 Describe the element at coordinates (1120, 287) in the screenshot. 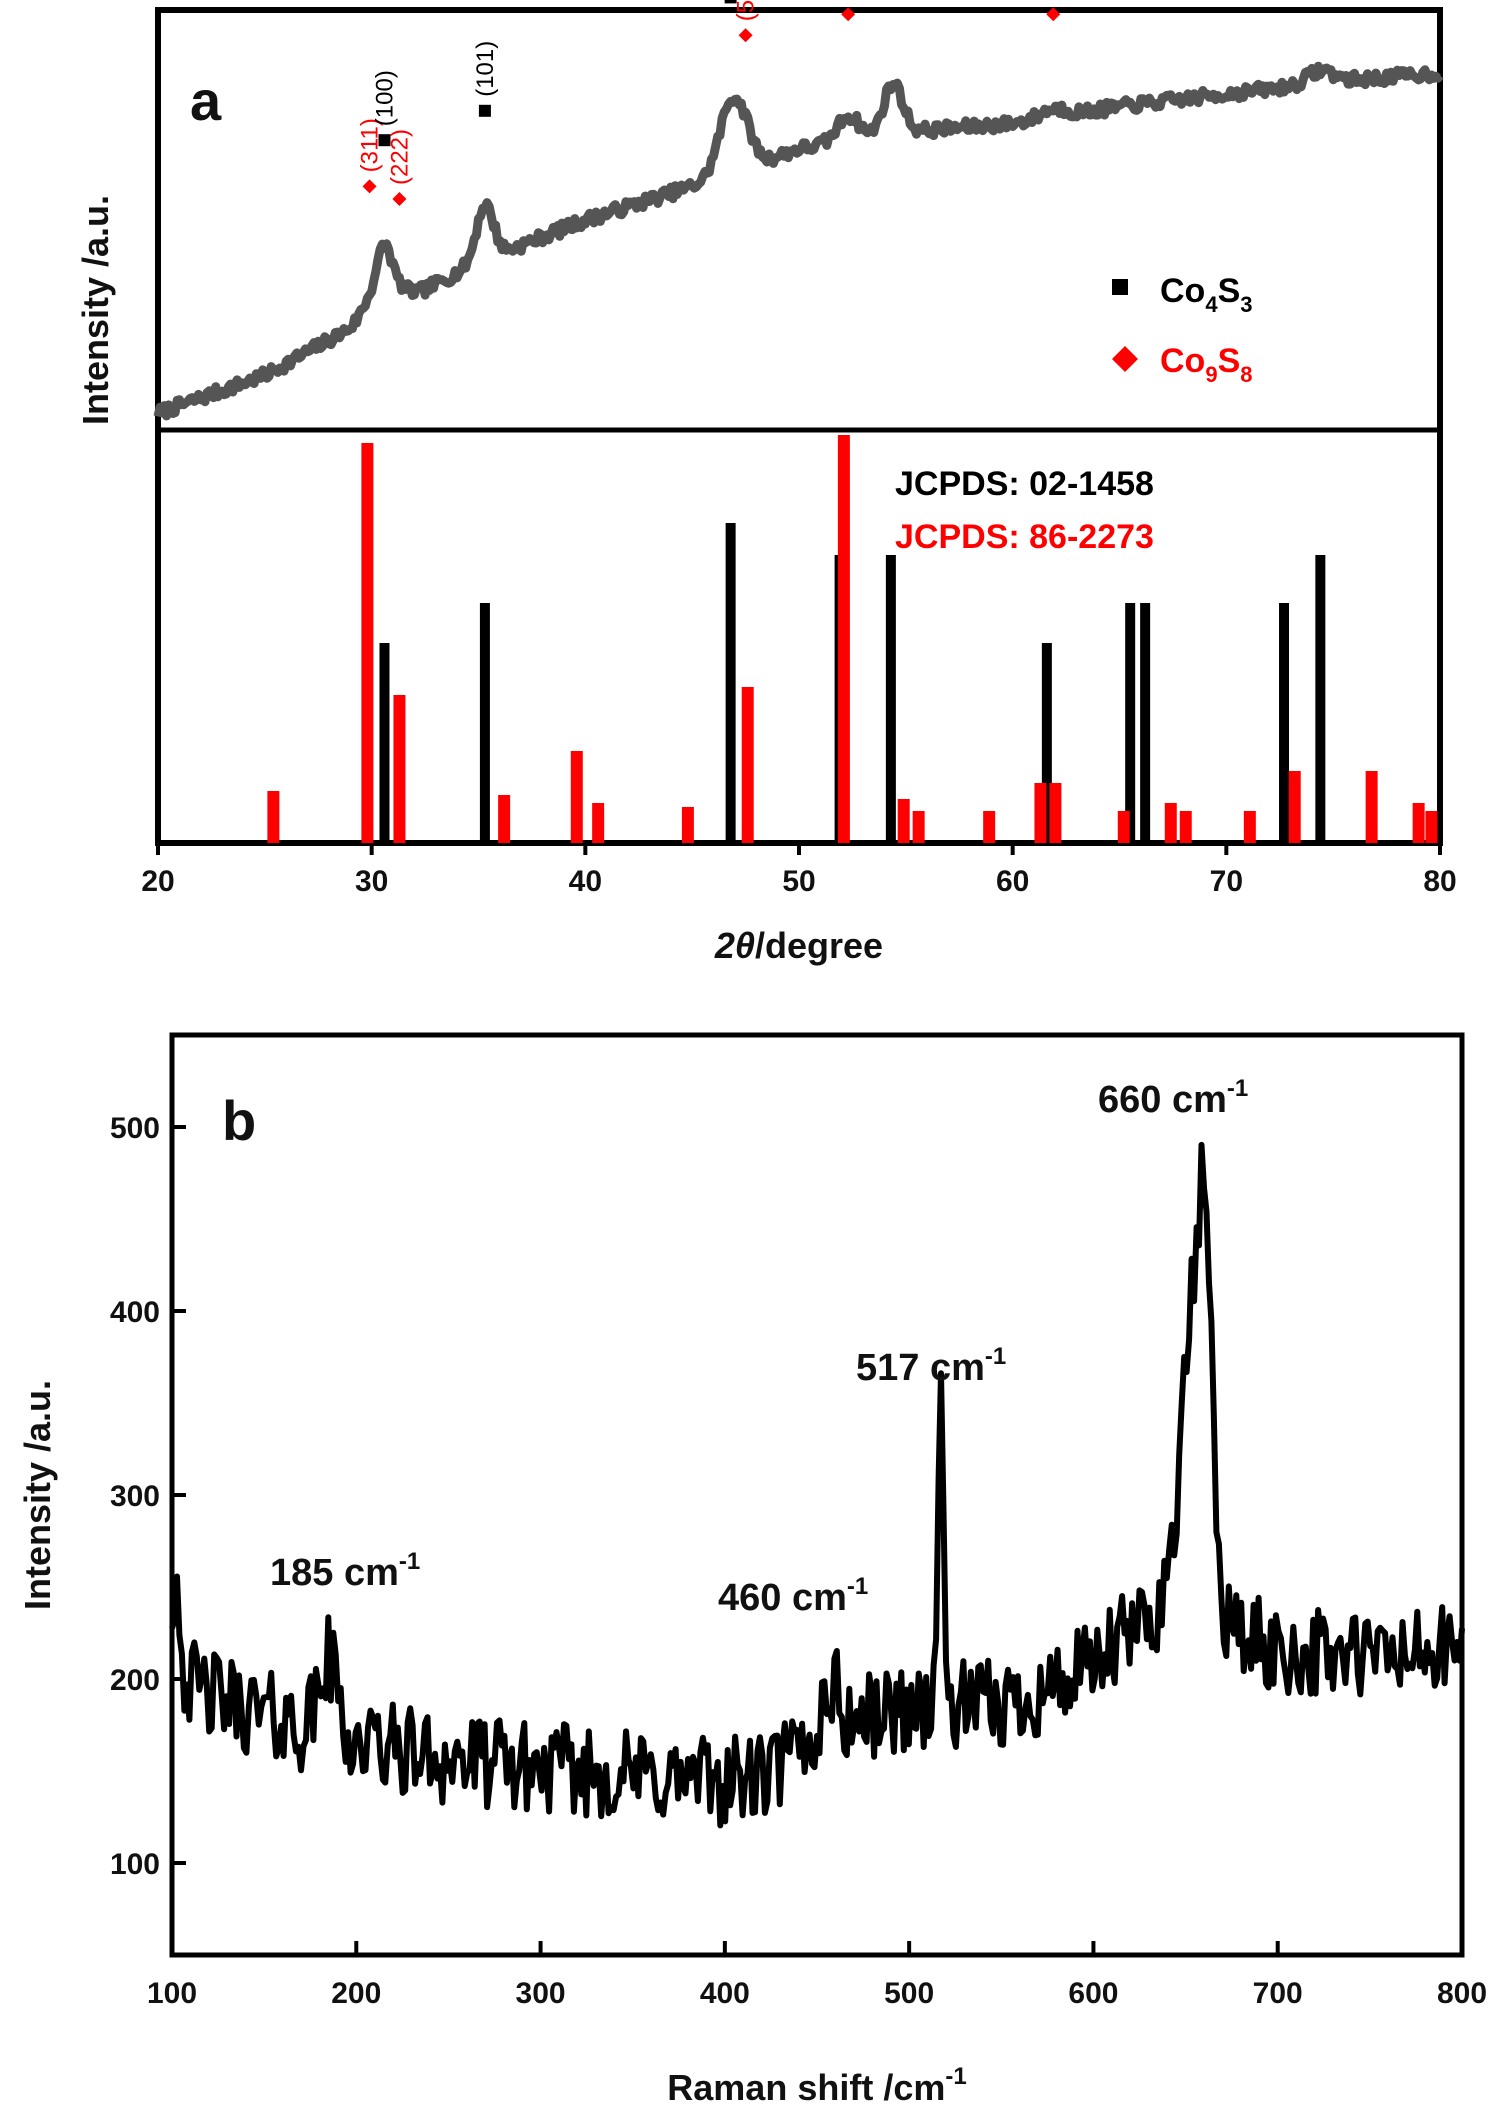

I see `legend-marker-co4s3` at that location.